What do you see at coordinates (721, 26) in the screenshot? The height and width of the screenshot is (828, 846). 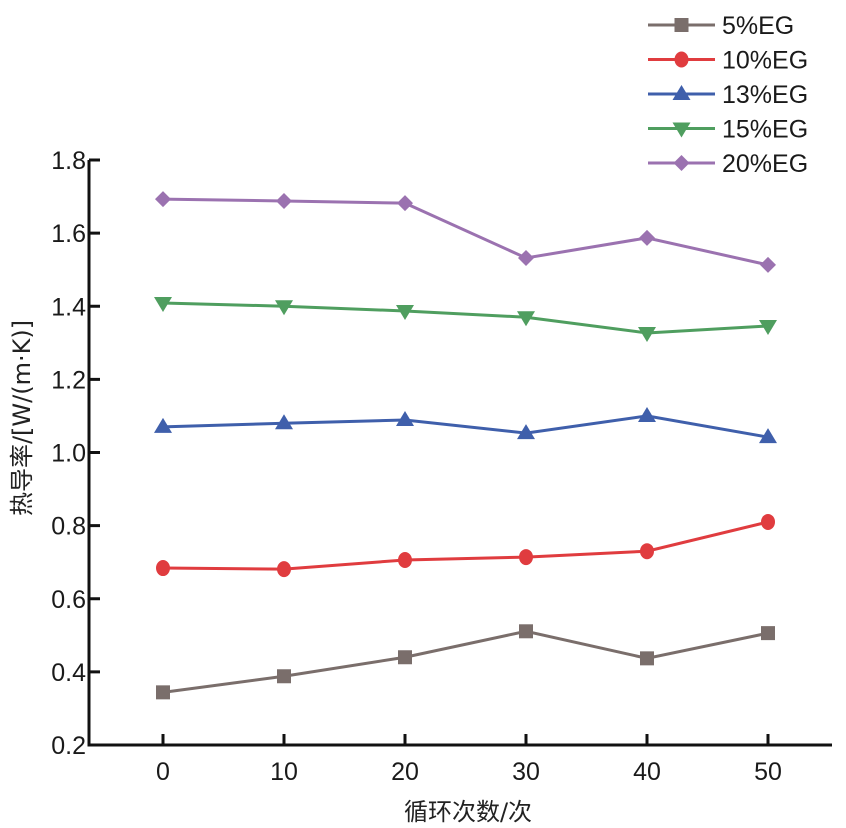 I see `legend-item: 5%EG` at bounding box center [721, 26].